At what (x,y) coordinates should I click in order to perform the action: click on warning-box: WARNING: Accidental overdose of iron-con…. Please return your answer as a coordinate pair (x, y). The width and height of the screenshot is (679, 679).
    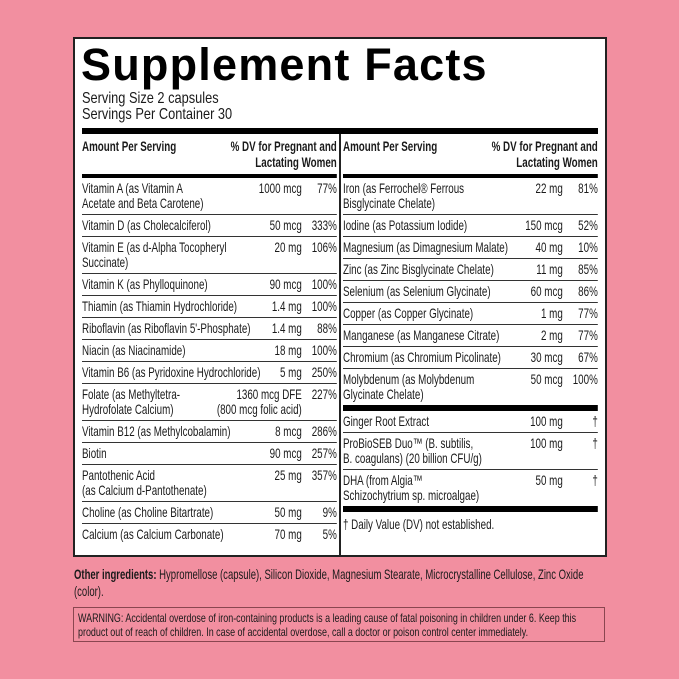
    Looking at the image, I should click on (339, 624).